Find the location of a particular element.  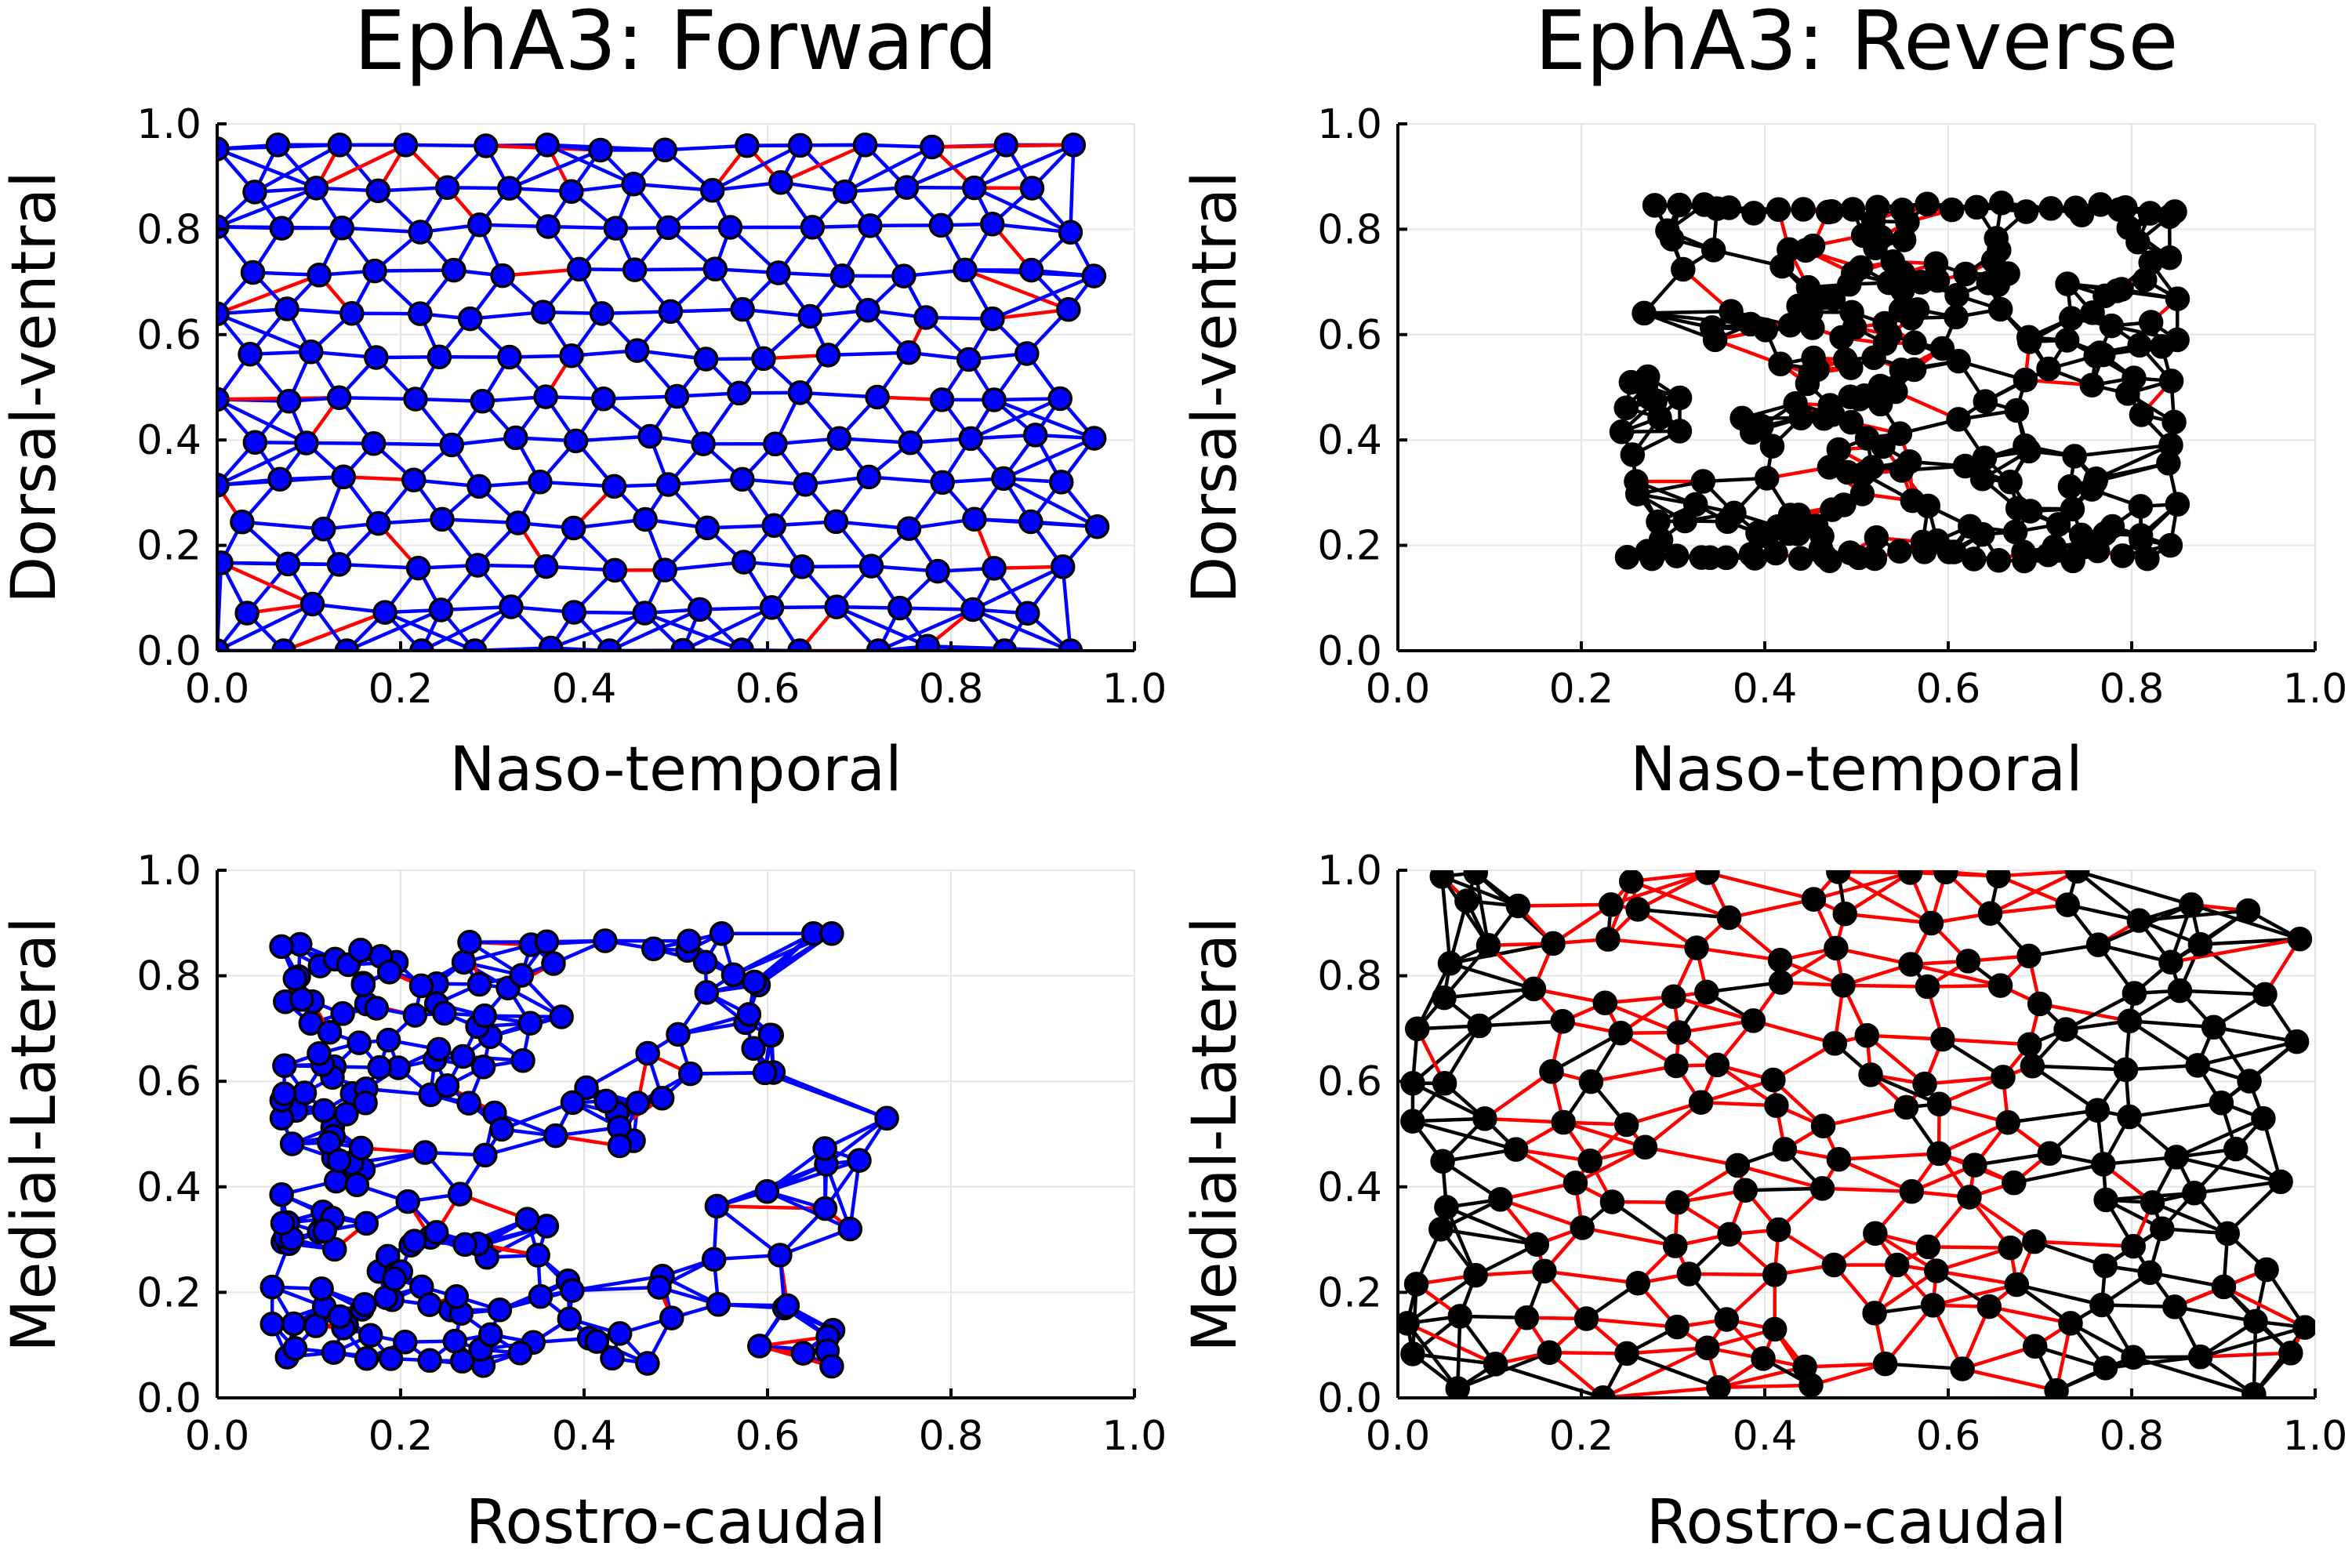

x-tick-label: 0.2 is located at coordinates (401, 1436).